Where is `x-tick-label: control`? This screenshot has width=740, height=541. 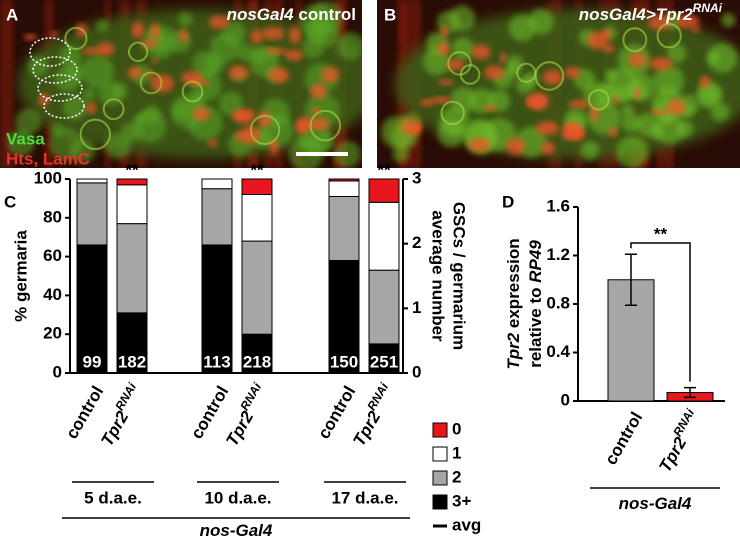 x-tick-label: control is located at coordinates (336, 412).